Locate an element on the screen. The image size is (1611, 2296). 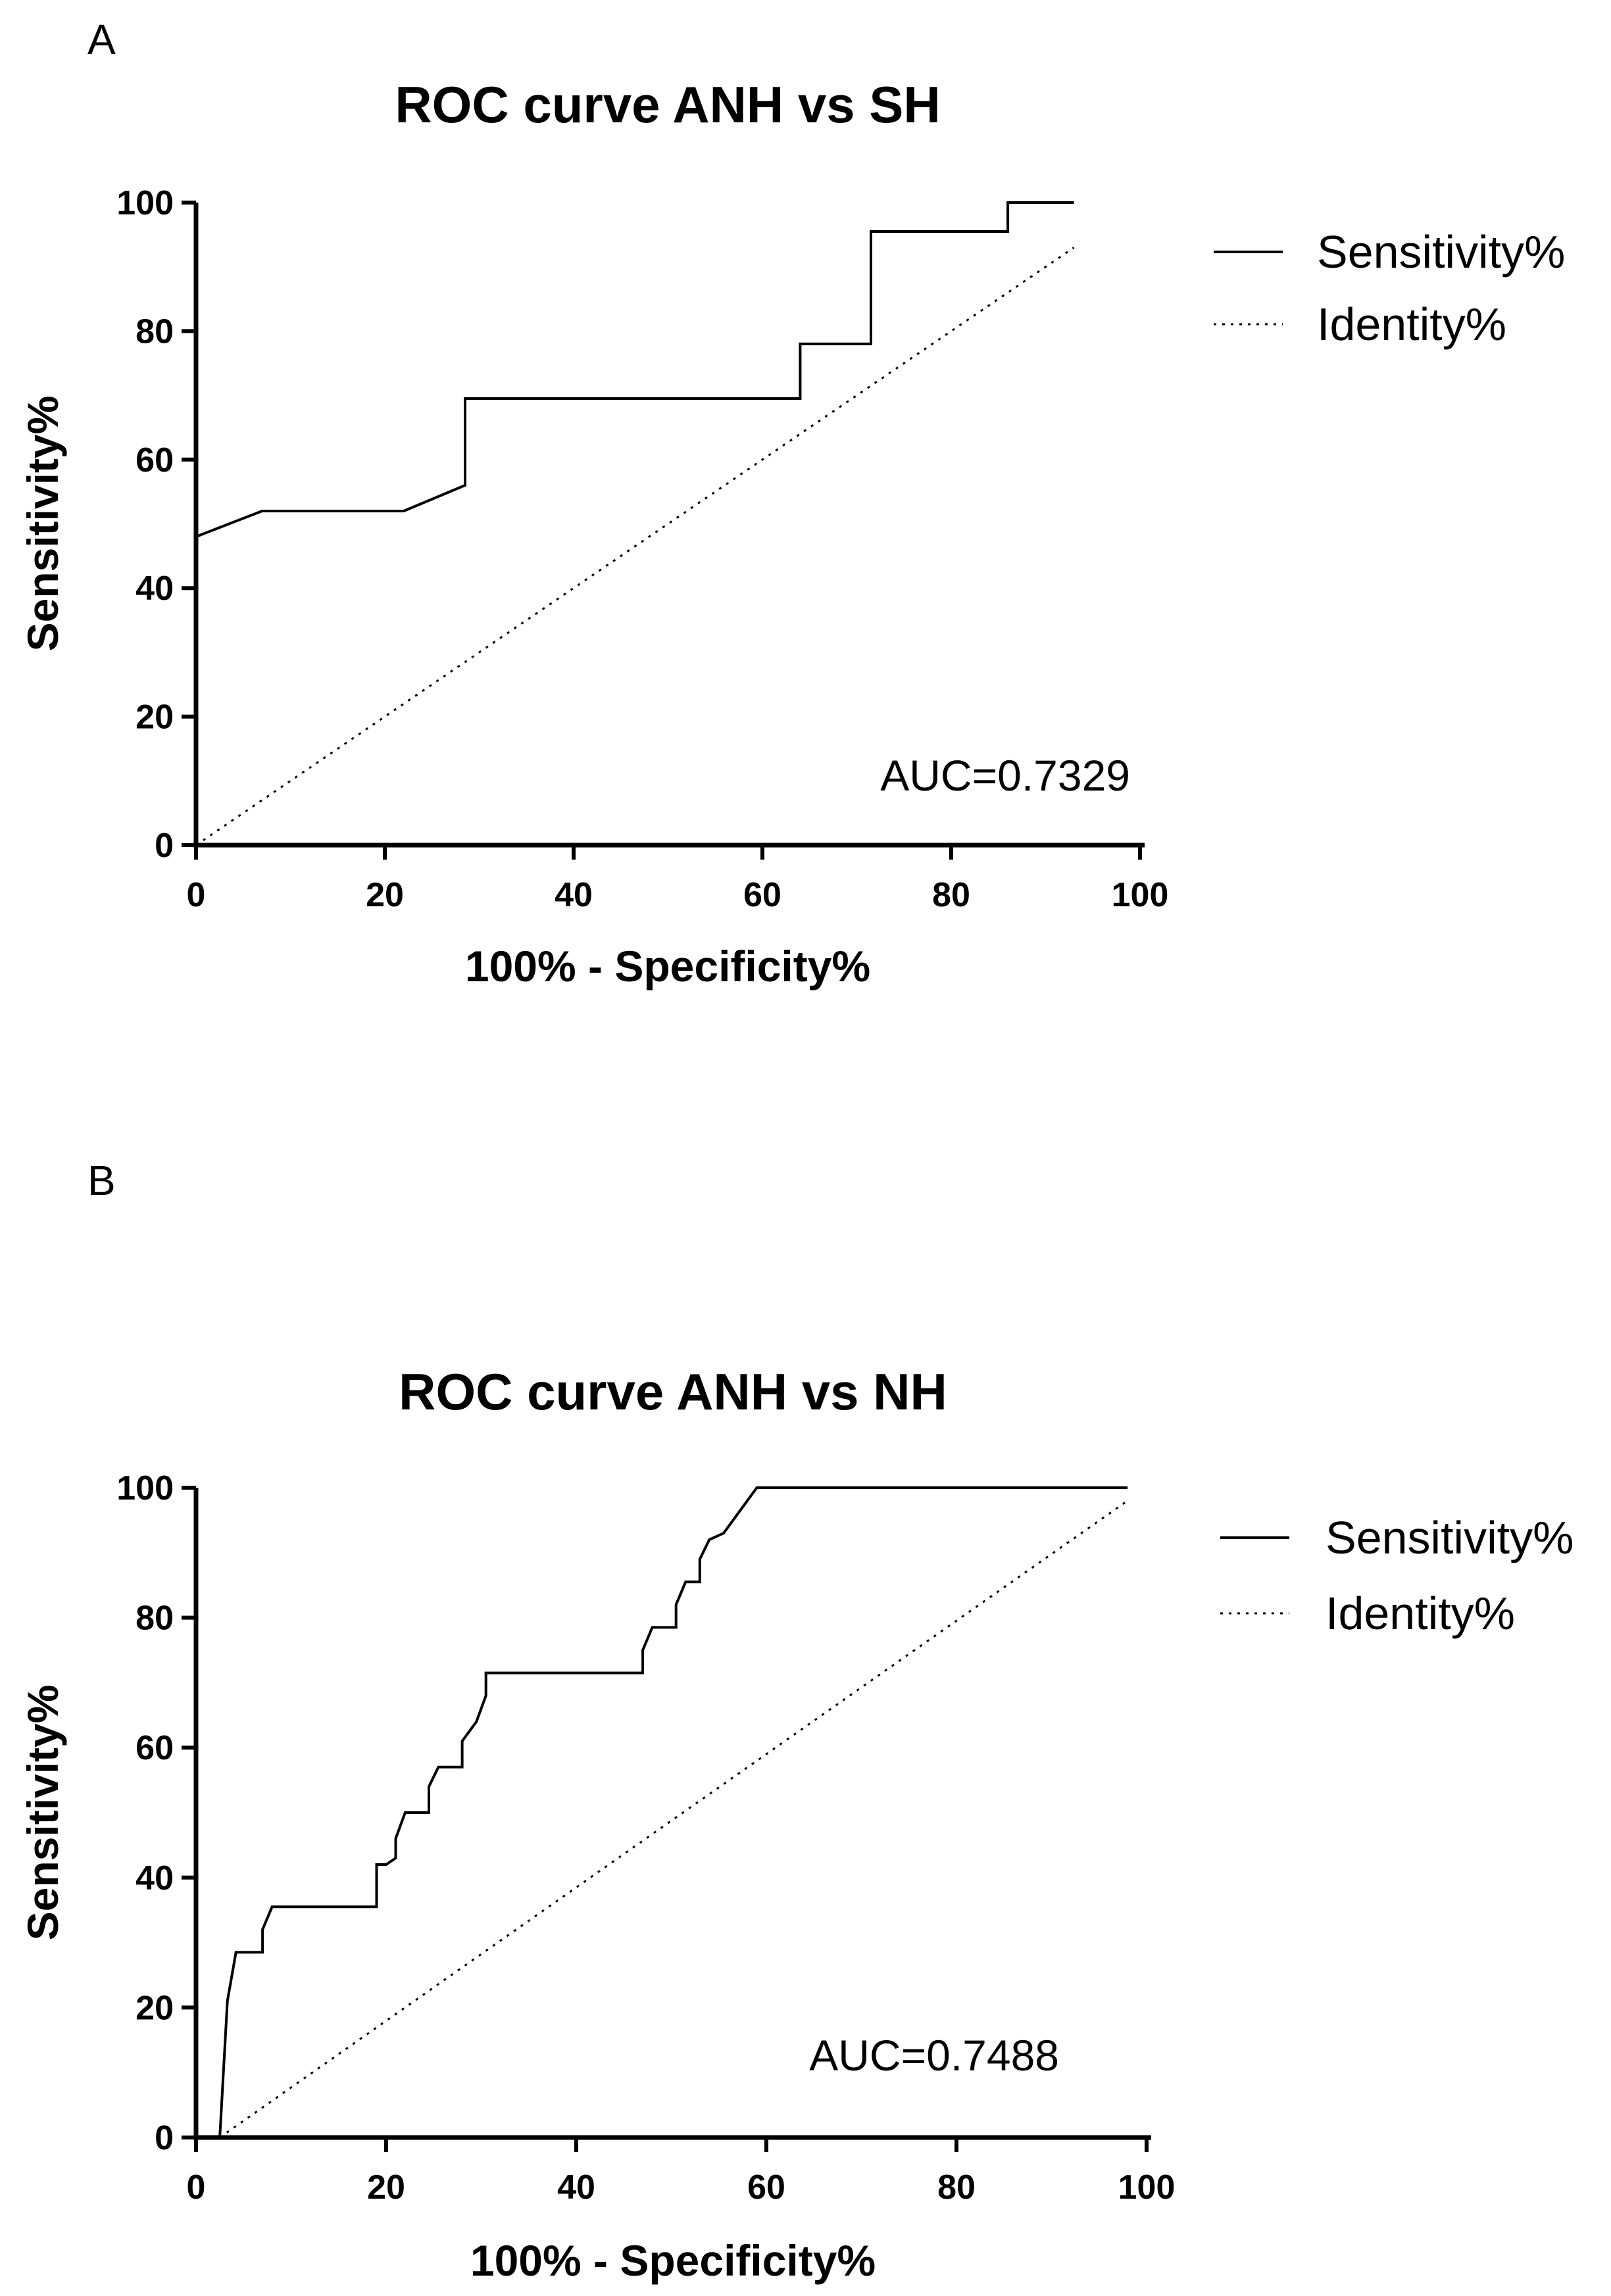
panel-a-auc-annotation: AUC=0.7329 is located at coordinates (1005, 775).